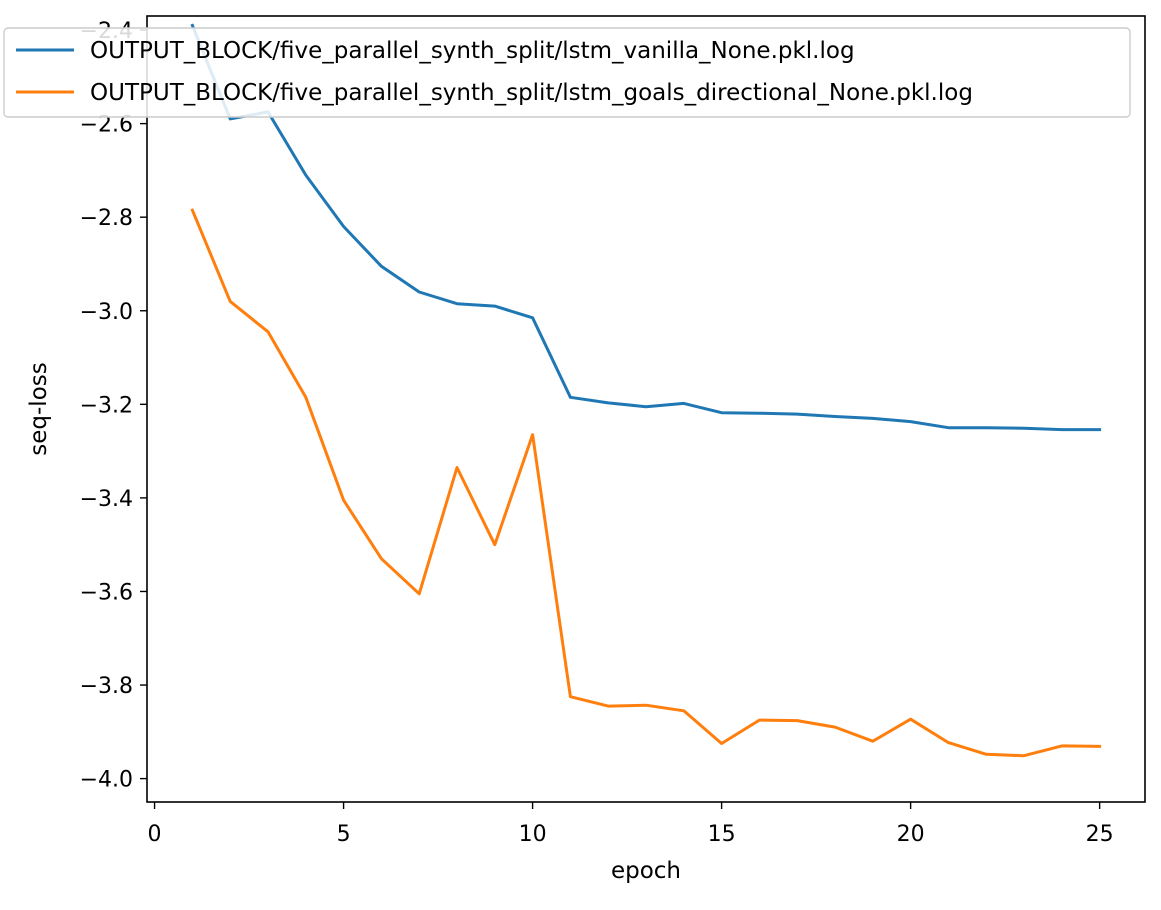 This screenshot has height=910, width=1161. Describe the element at coordinates (533, 834) in the screenshot. I see `x-tick-label: 10` at that location.